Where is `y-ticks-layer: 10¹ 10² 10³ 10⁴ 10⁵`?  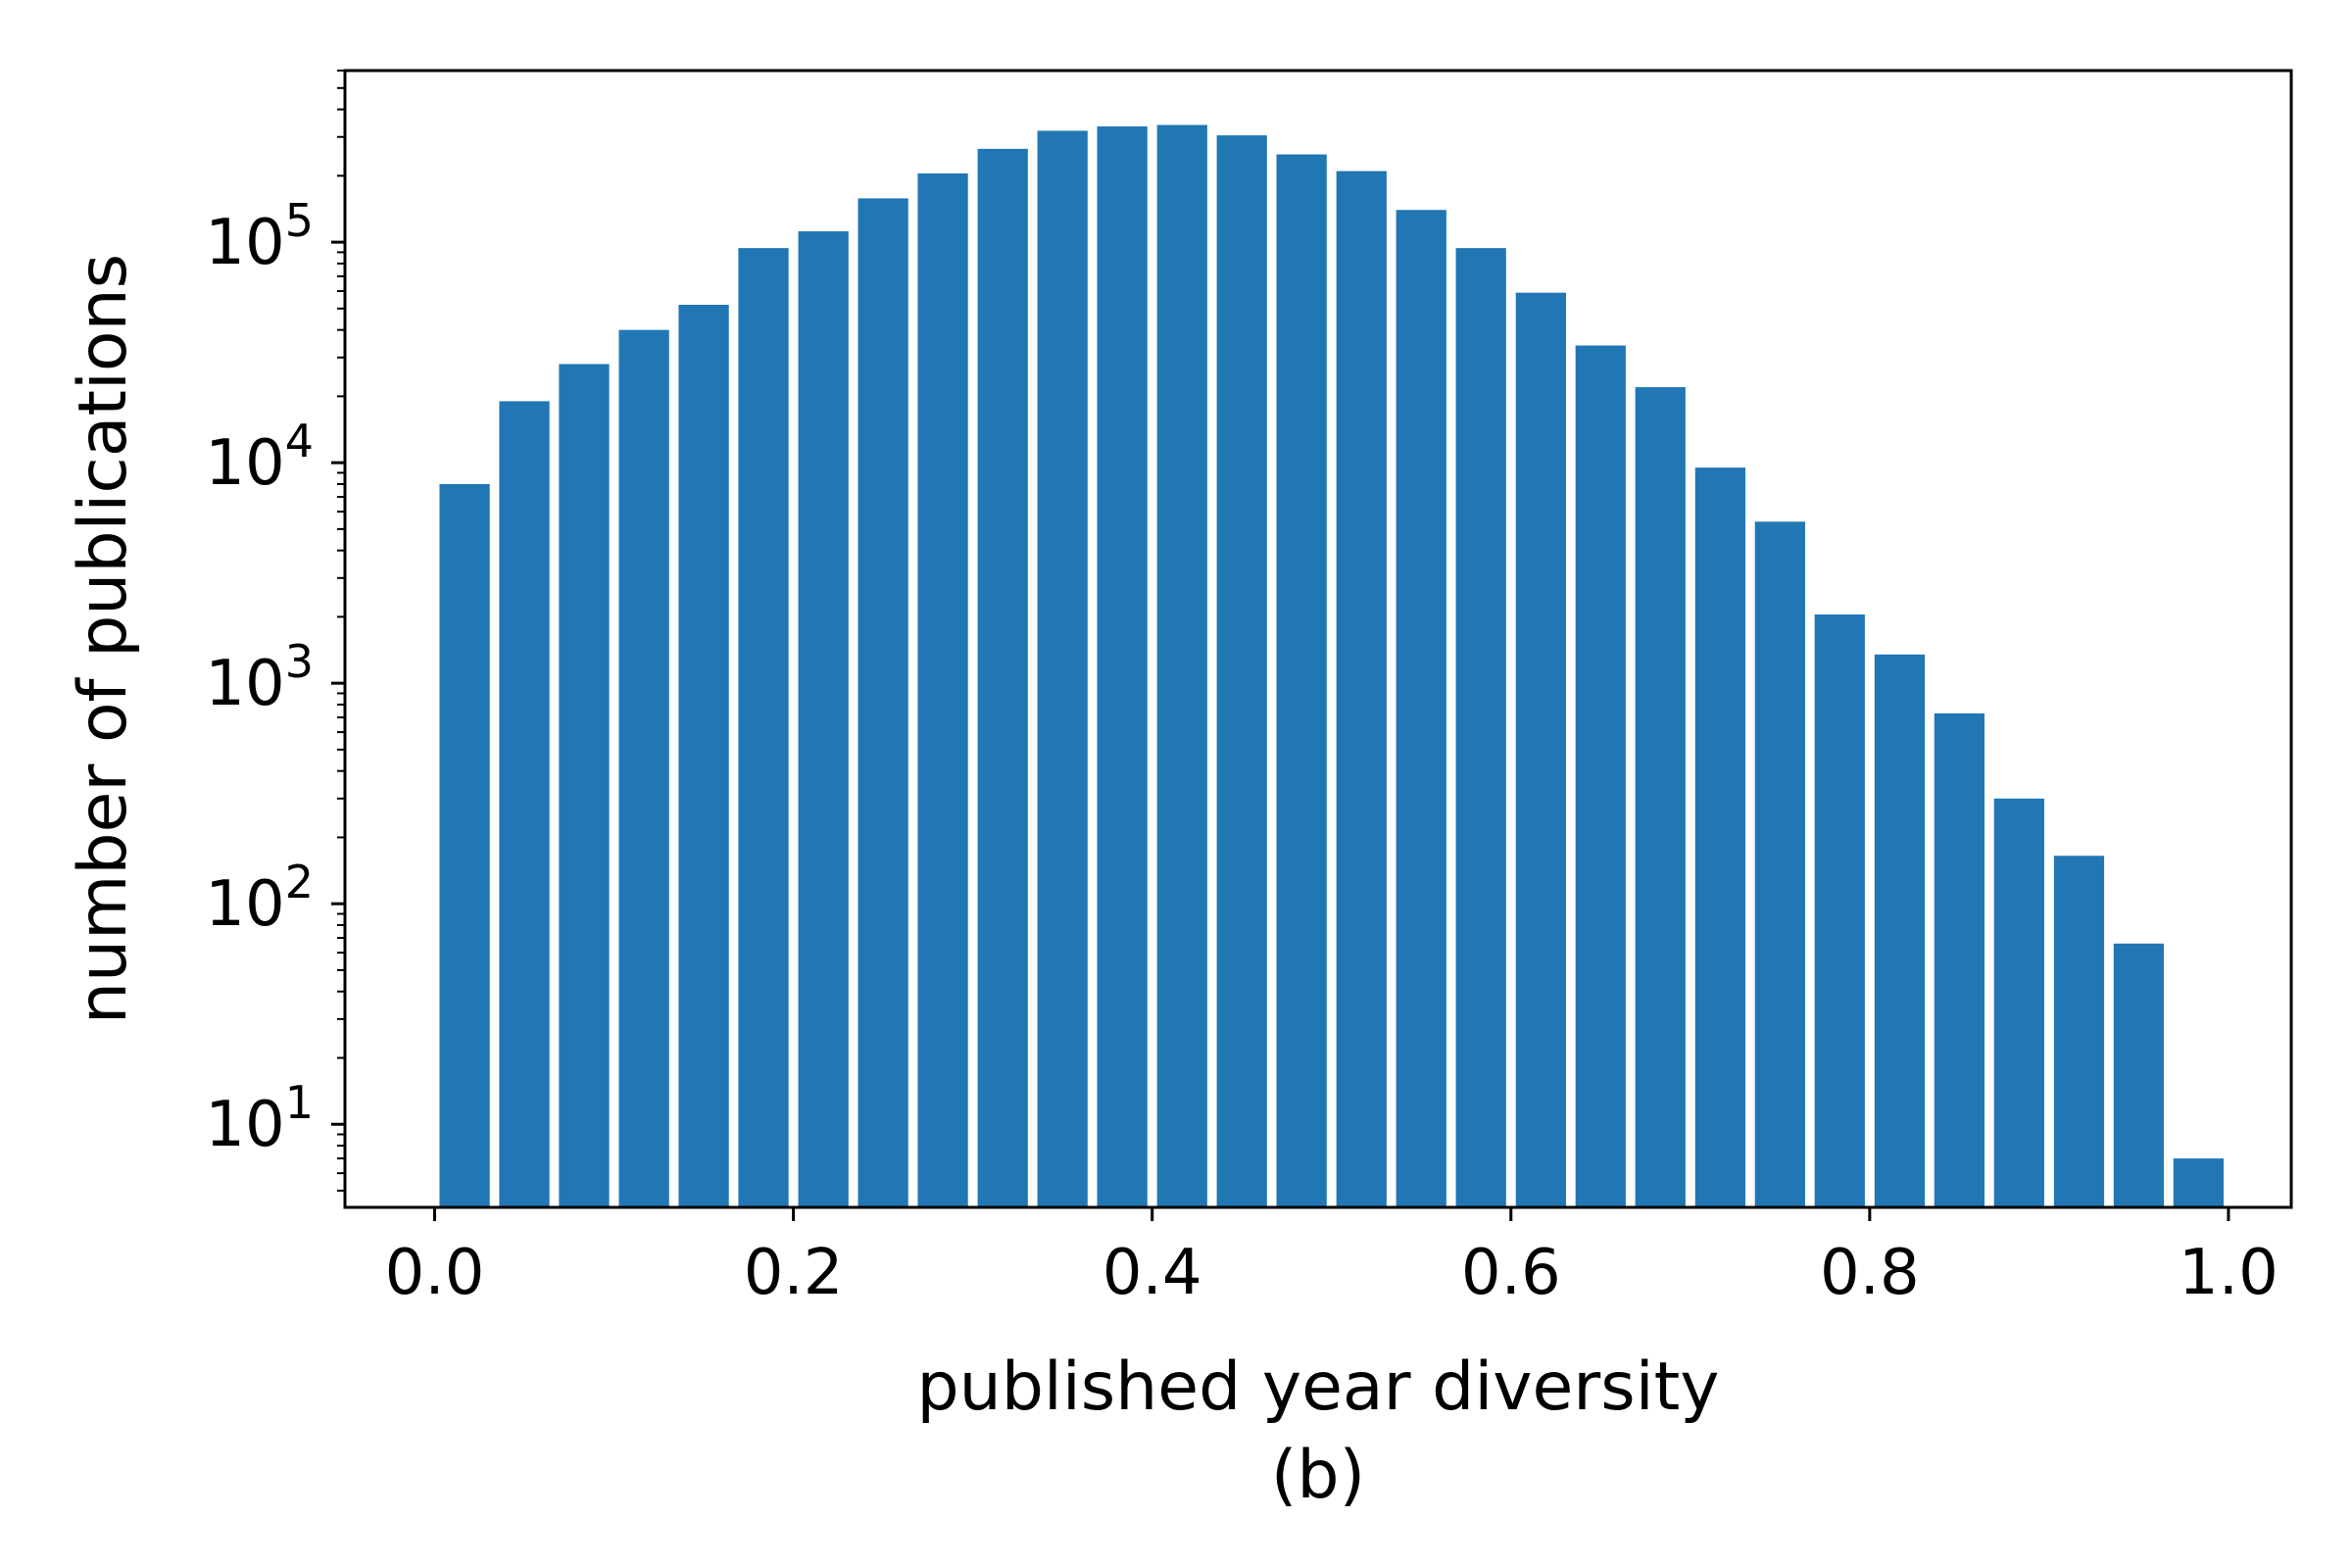 y-ticks-layer: 10¹ 10² 10³ 10⁴ 10⁵ is located at coordinates (275, 677).